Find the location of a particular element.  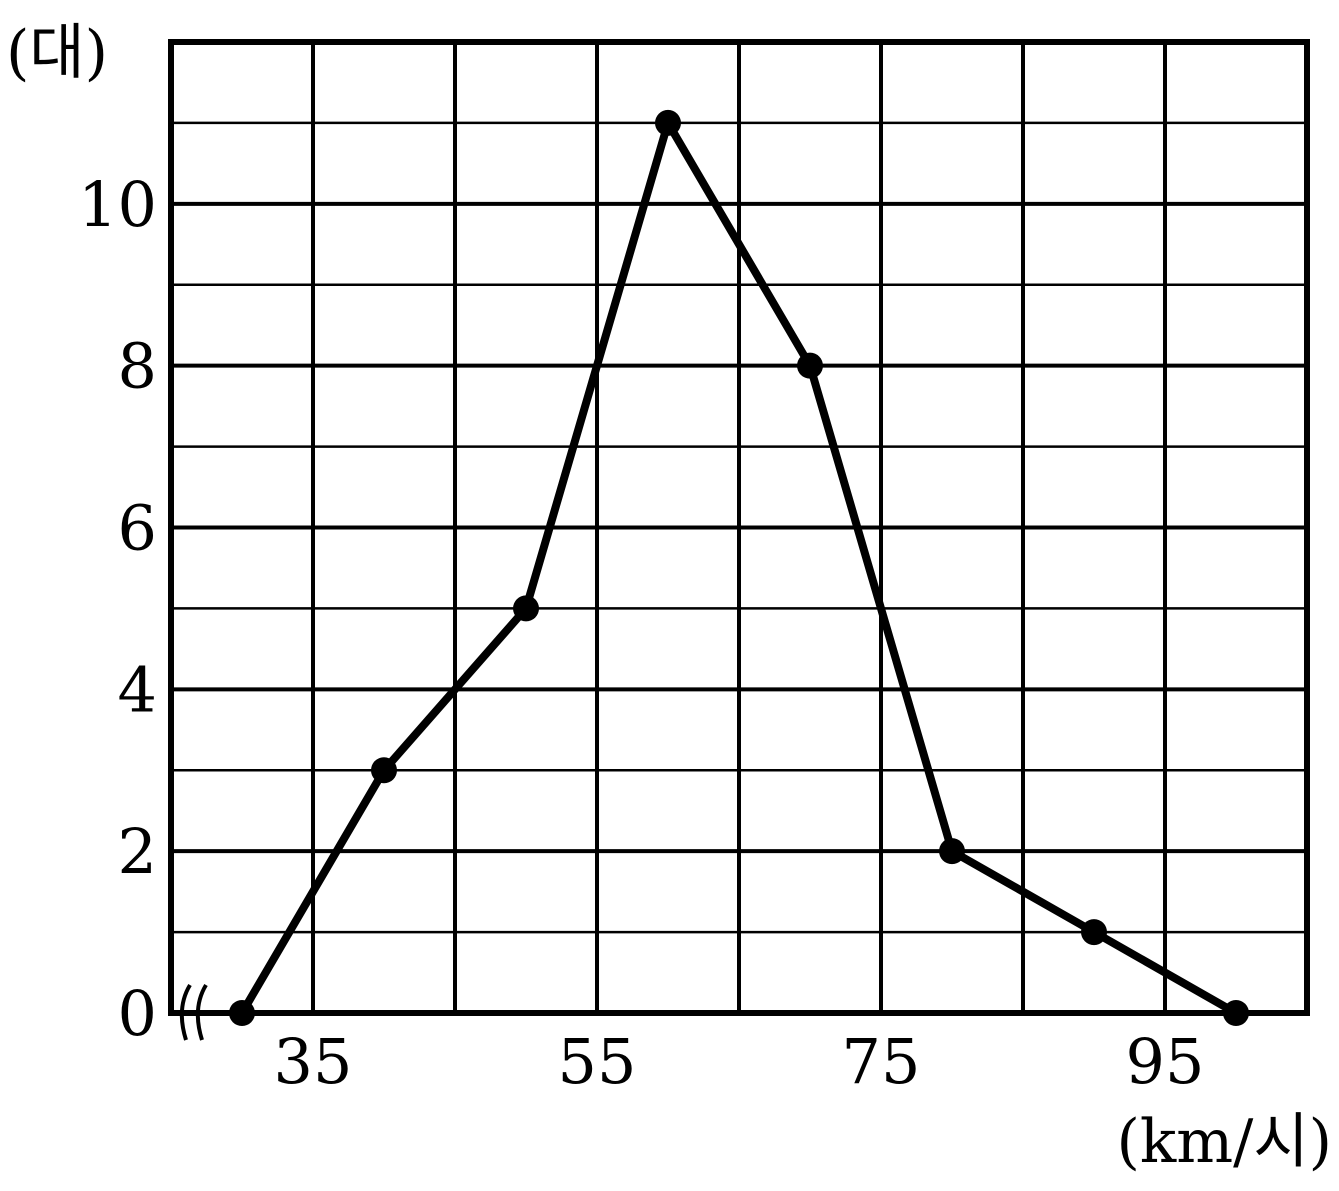

y-tick-label: 2 is located at coordinates (137, 851).